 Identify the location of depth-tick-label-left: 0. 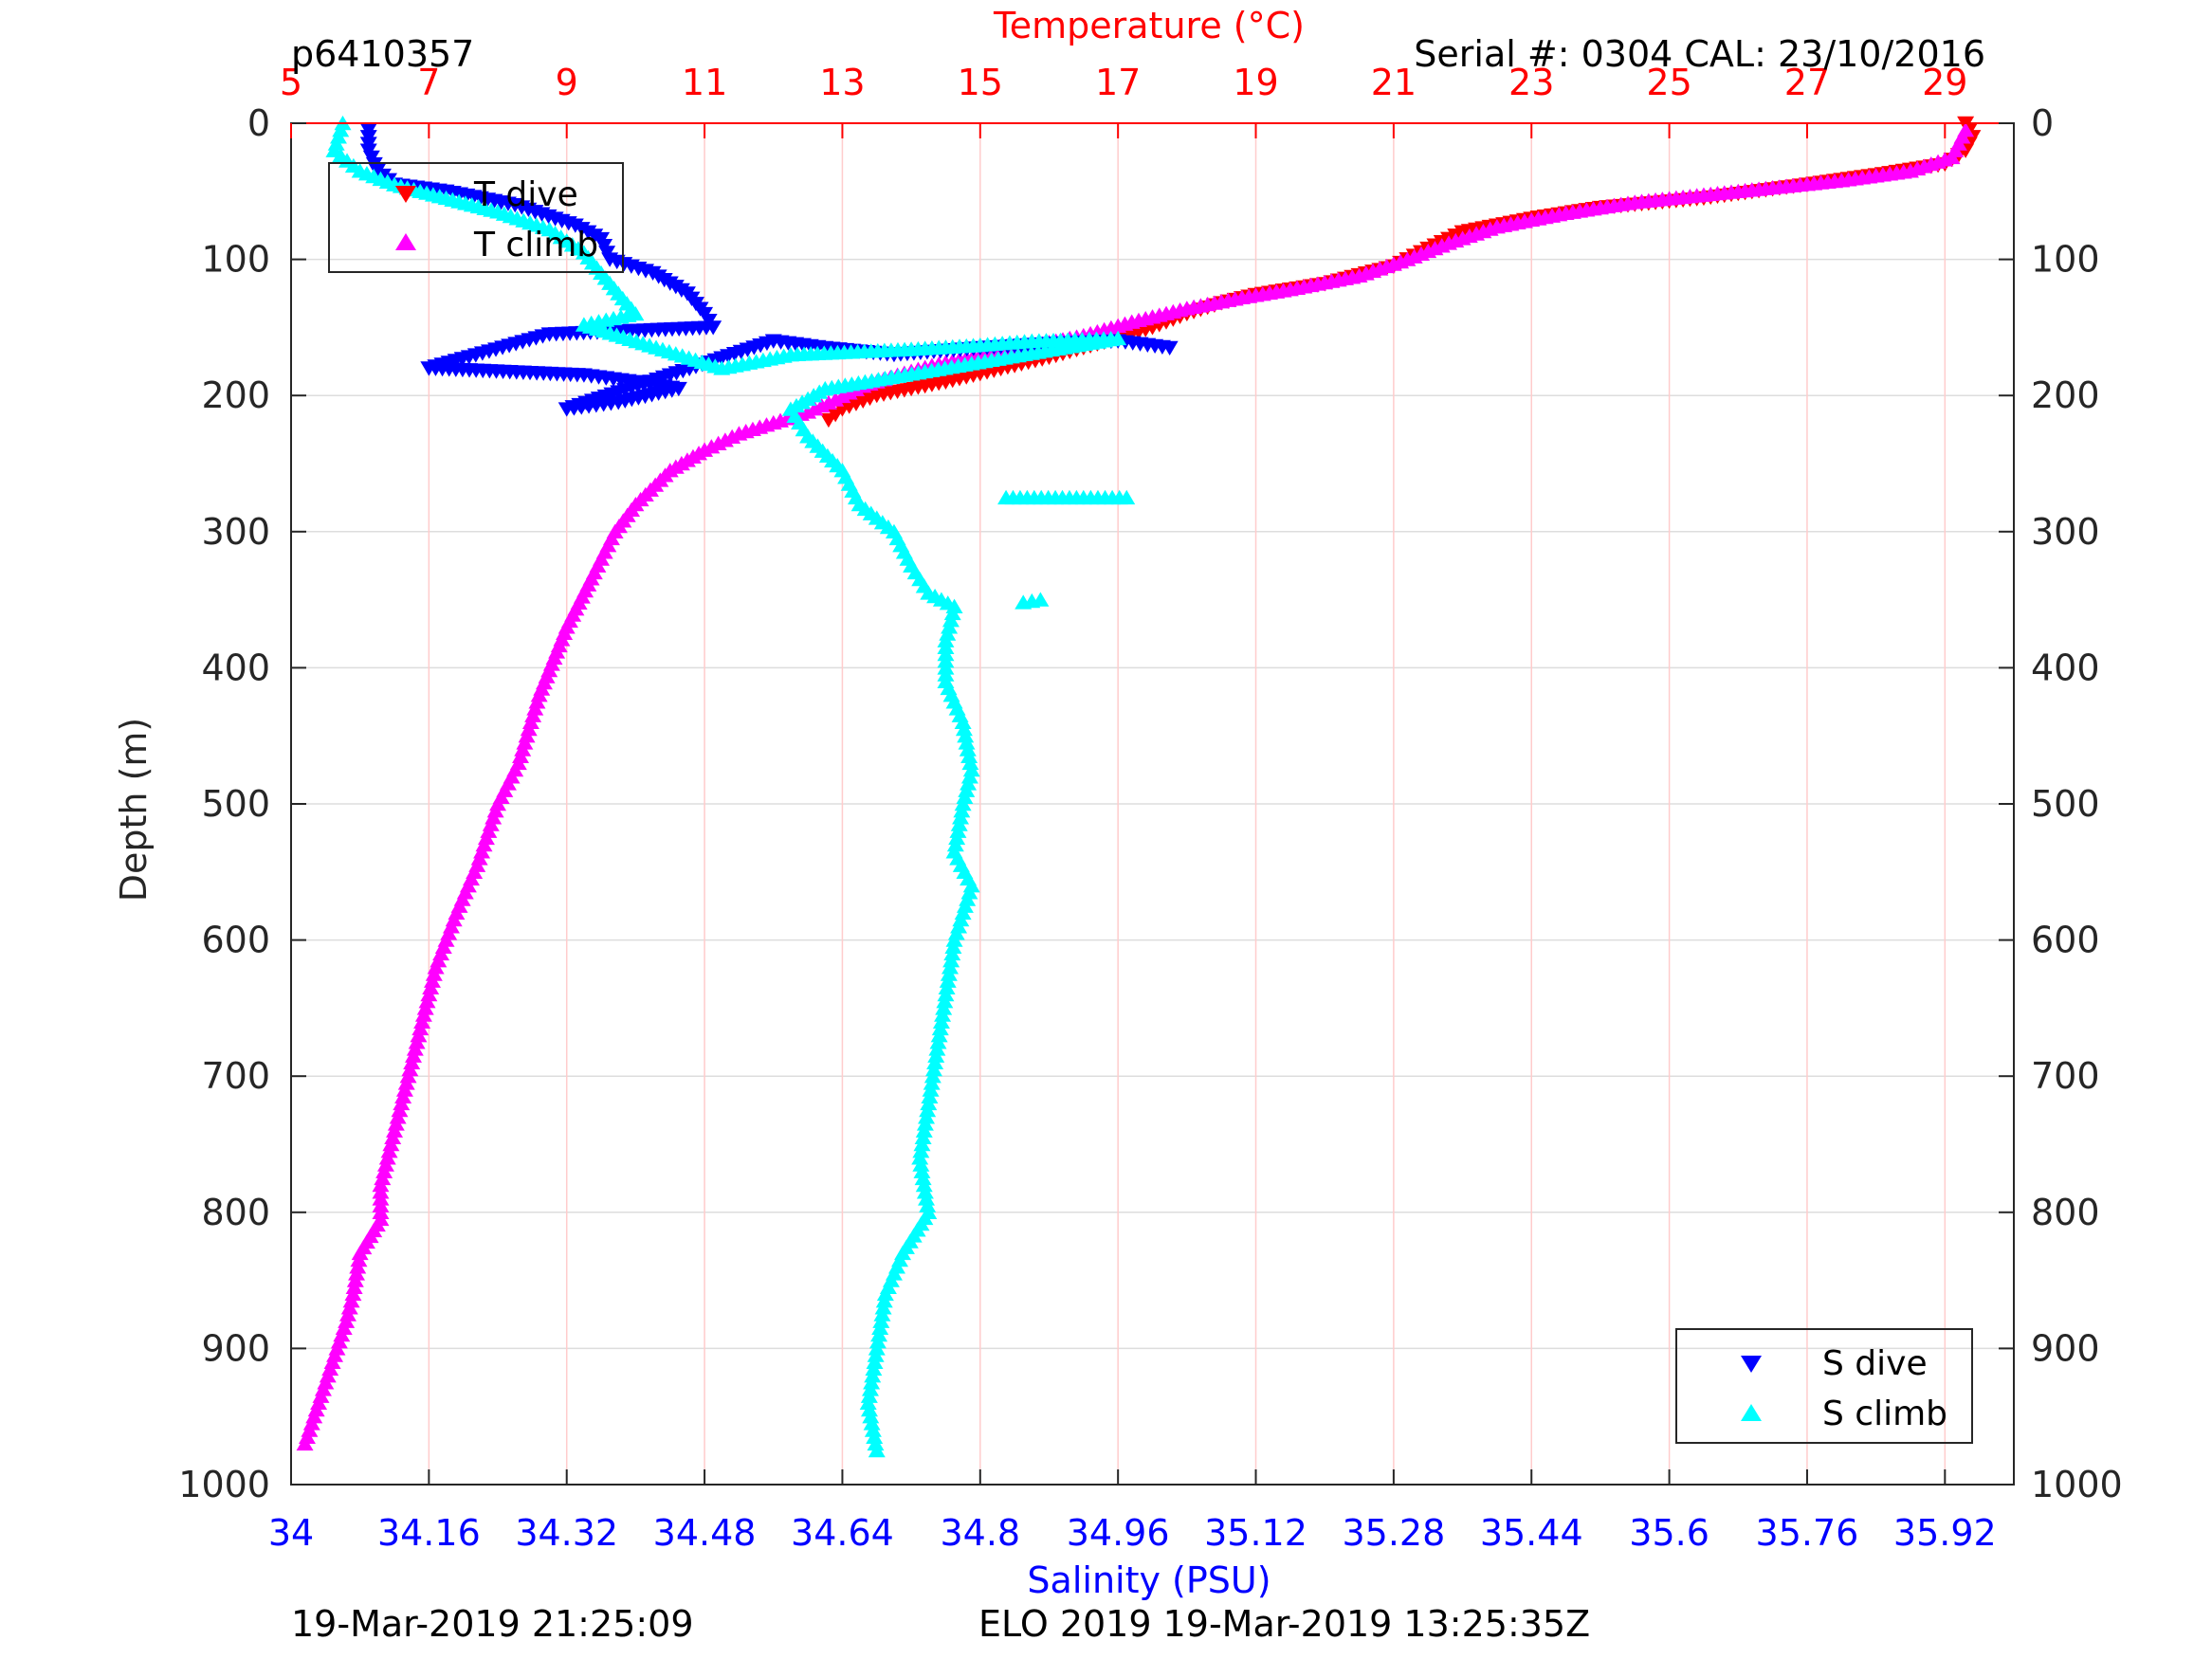
(258, 123).